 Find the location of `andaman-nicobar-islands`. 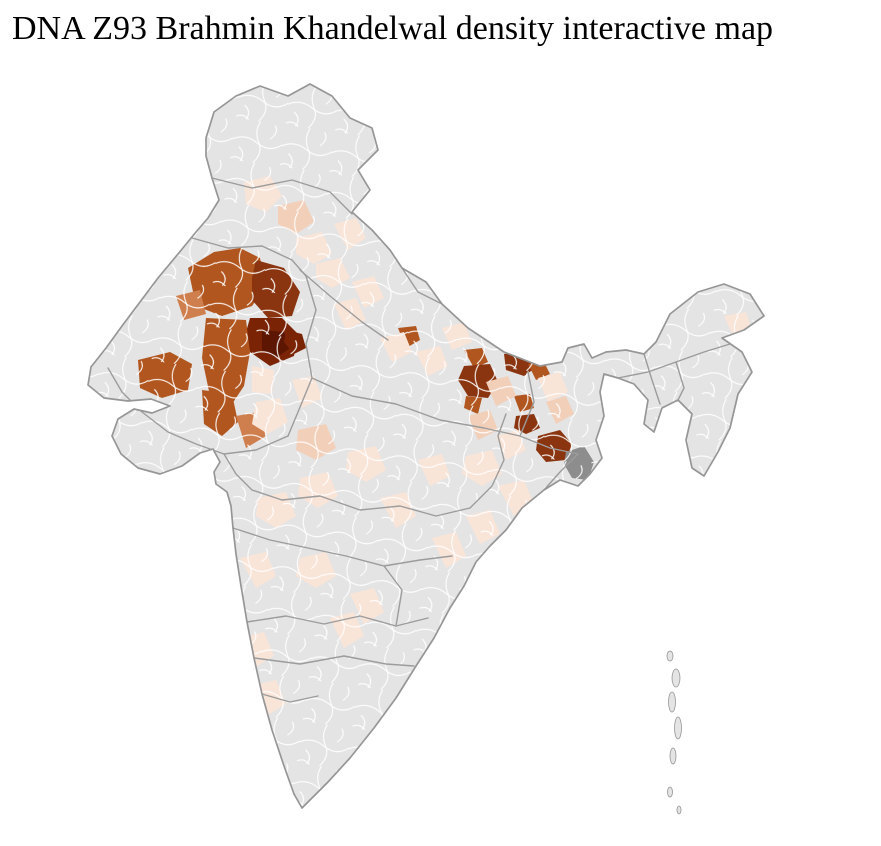

andaman-nicobar-islands is located at coordinates (674, 732).